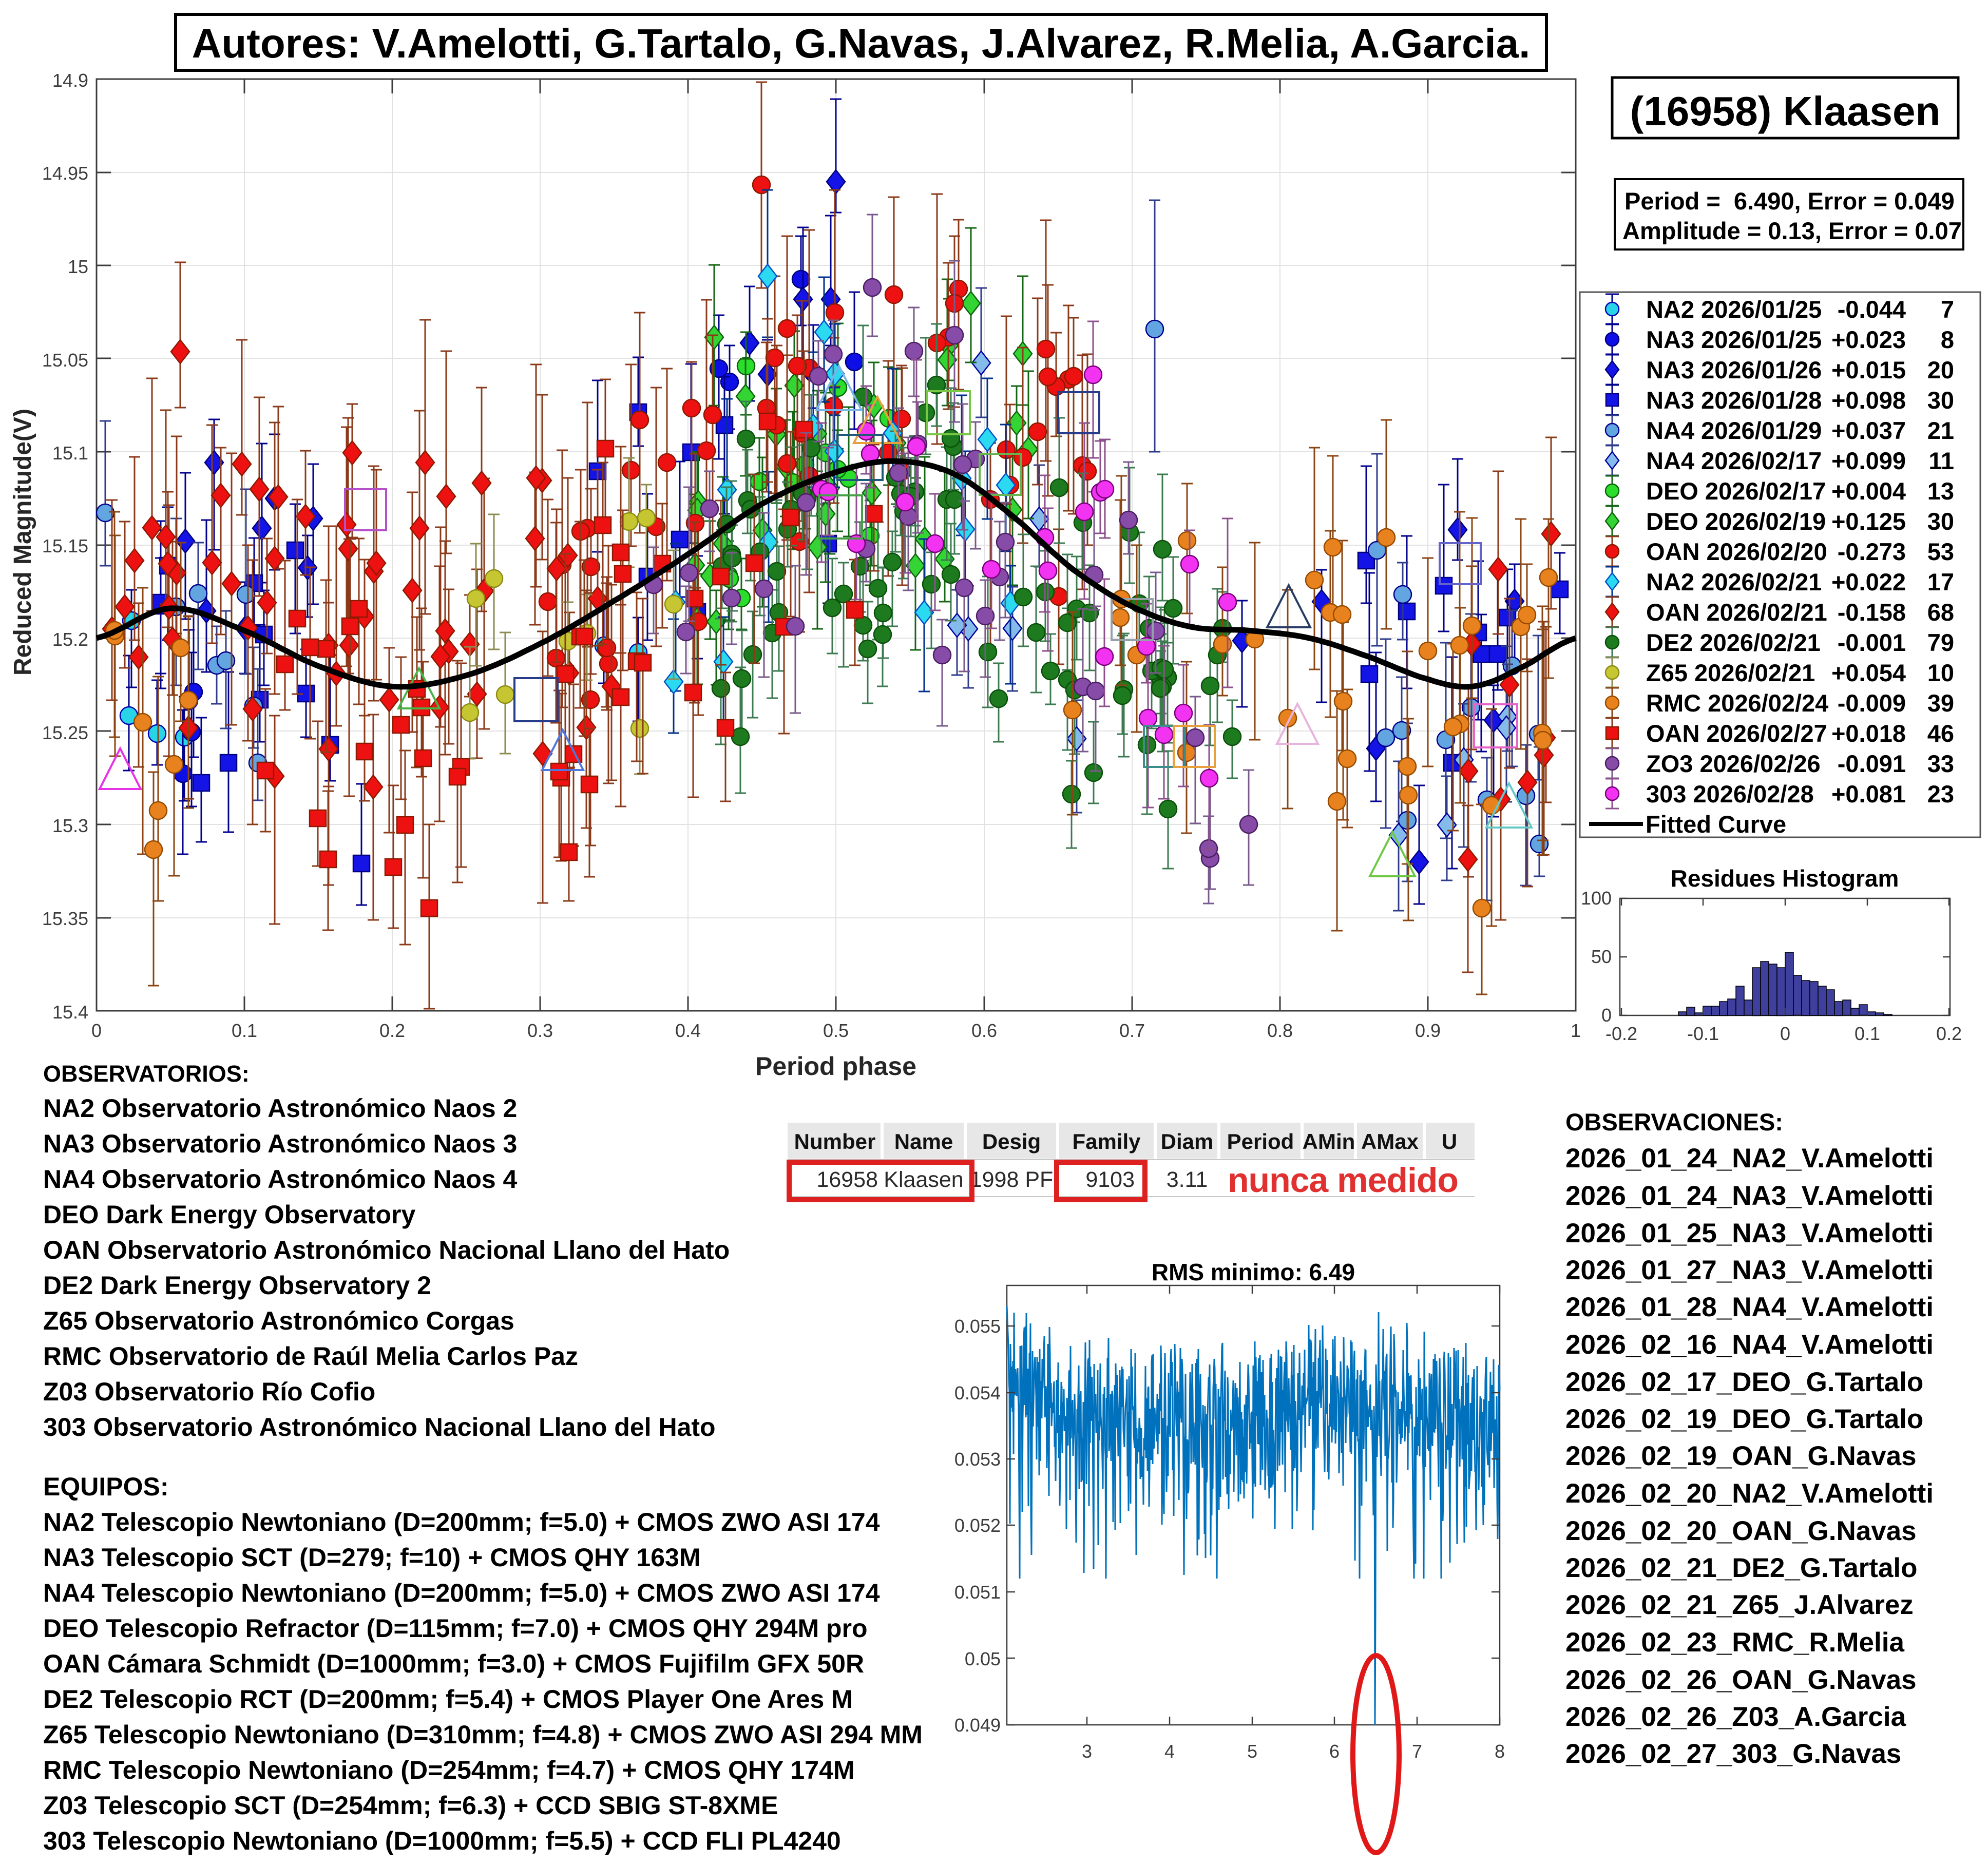  Describe the element at coordinates (978, 1592) in the screenshot. I see `svg-text: 0.051` at that location.